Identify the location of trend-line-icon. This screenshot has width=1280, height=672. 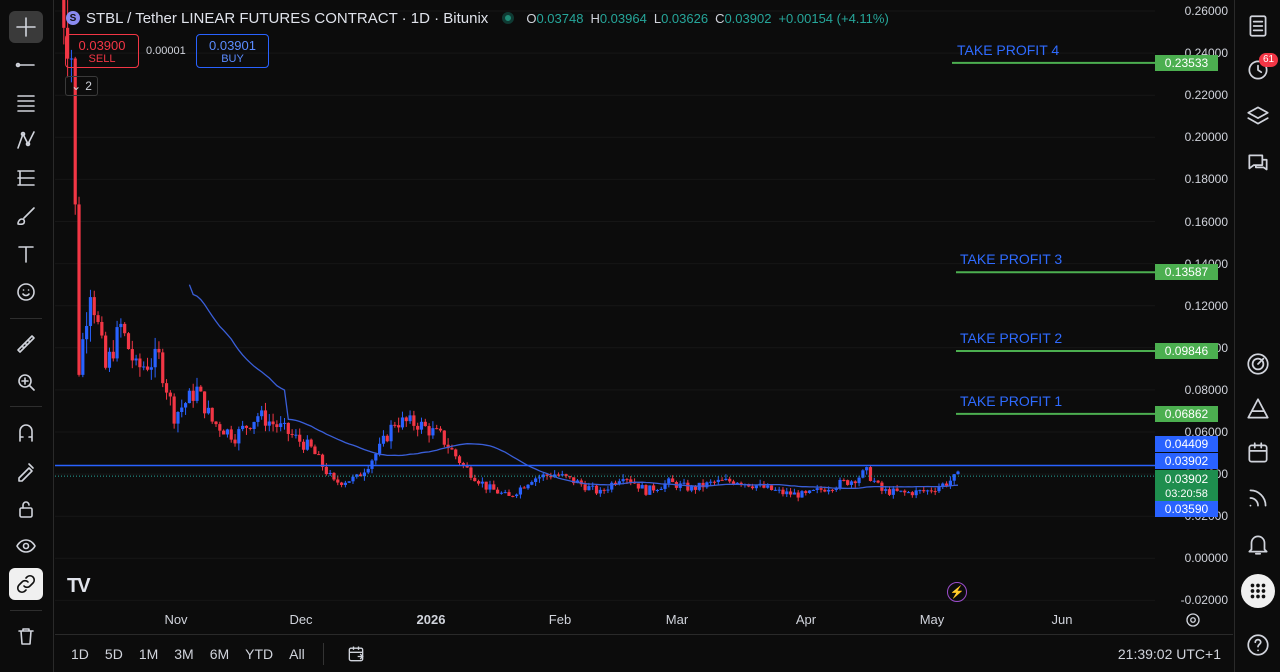
(26, 65).